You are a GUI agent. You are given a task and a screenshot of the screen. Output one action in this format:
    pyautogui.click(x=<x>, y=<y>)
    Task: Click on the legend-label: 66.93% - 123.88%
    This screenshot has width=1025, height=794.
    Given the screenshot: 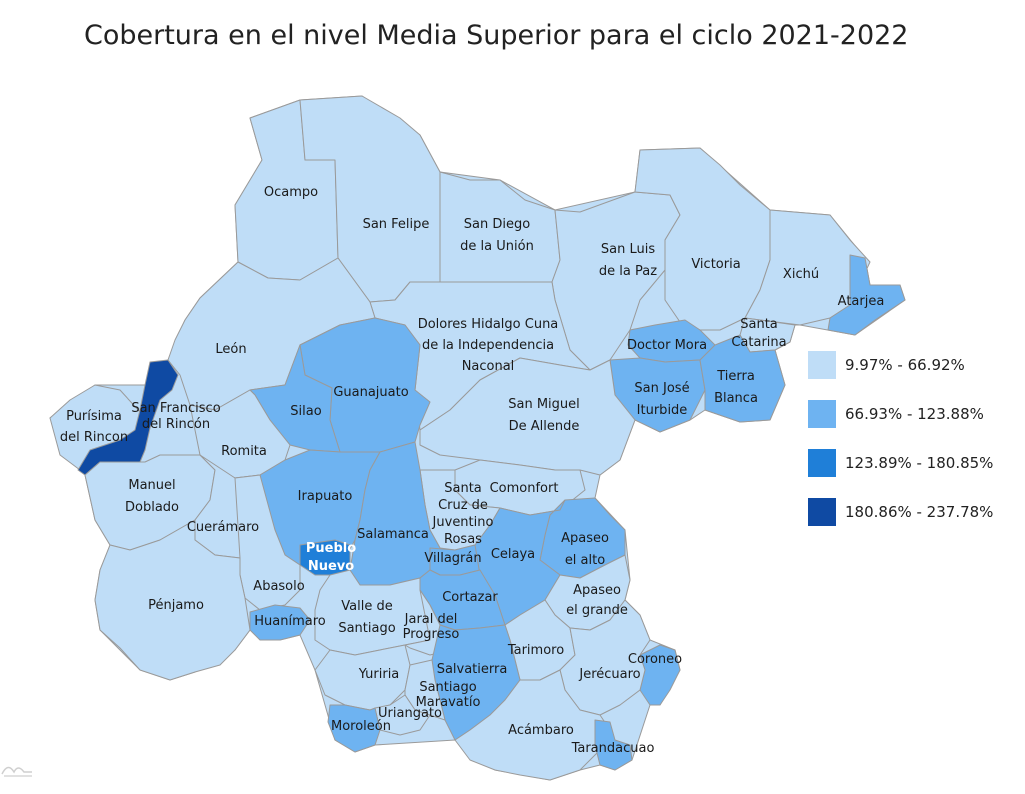 What is the action you would take?
    pyautogui.click(x=914, y=414)
    